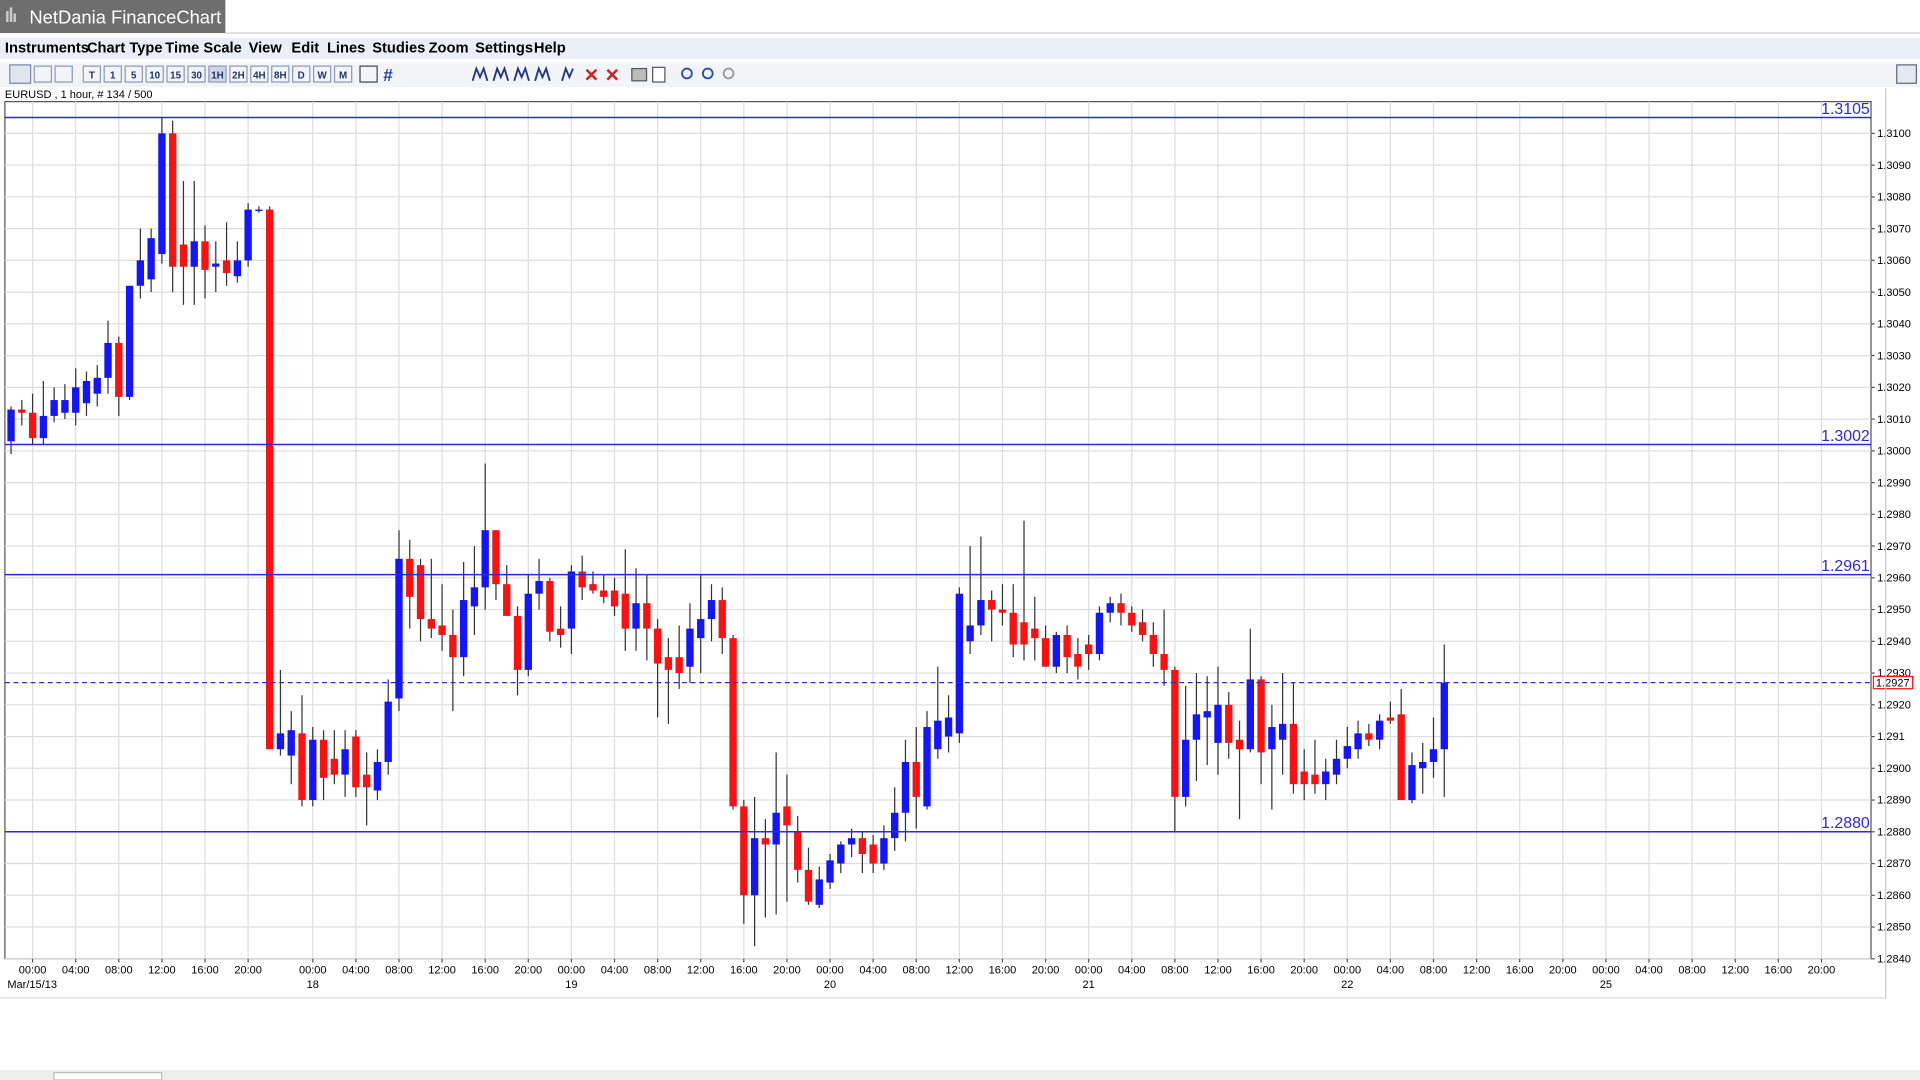 The image size is (1920, 1080). What do you see at coordinates (1894, 325) in the screenshot?
I see `y-tick-label: 1.3040` at bounding box center [1894, 325].